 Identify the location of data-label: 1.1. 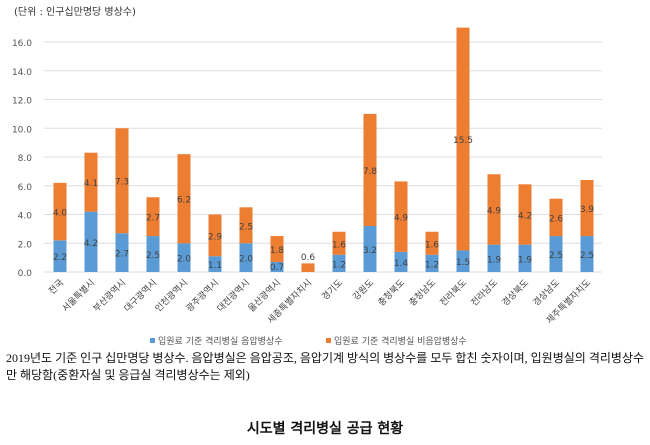
(215, 266).